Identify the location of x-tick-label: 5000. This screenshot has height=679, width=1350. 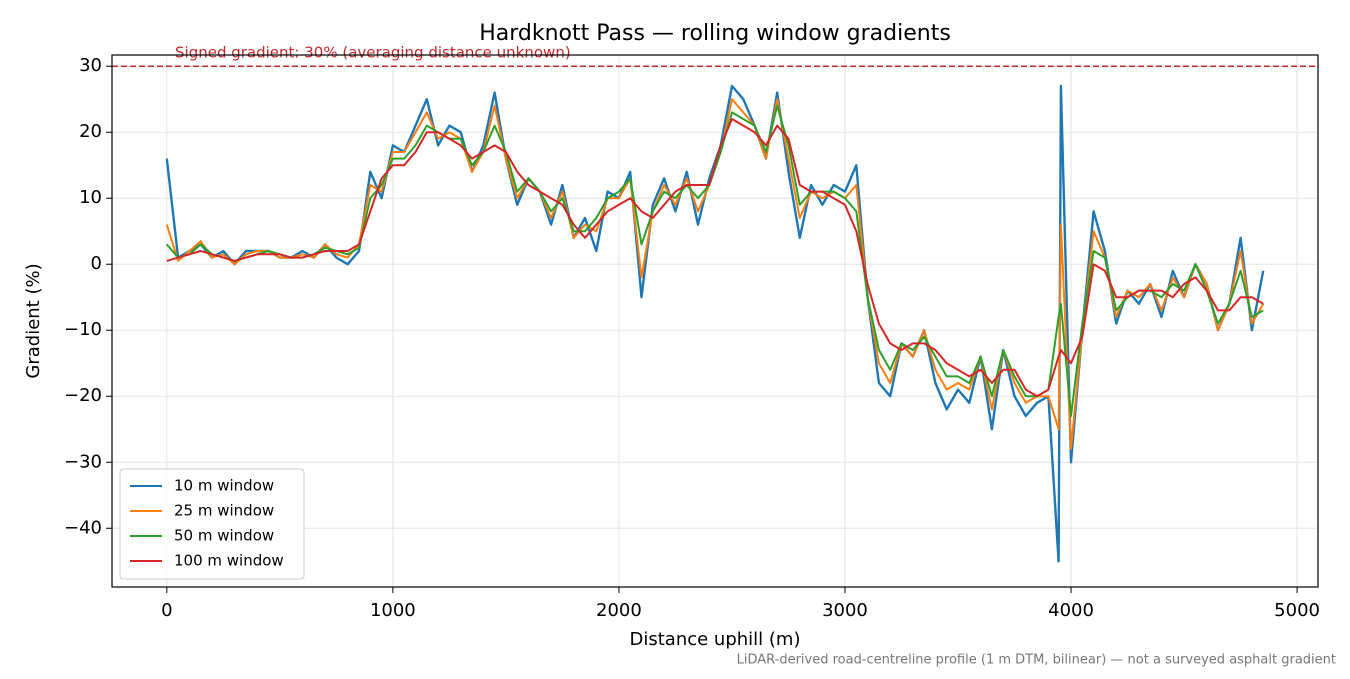
(1297, 610).